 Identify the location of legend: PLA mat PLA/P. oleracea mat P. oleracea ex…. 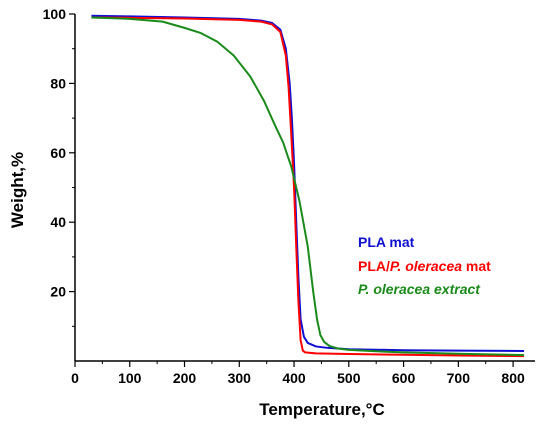
(424, 265).